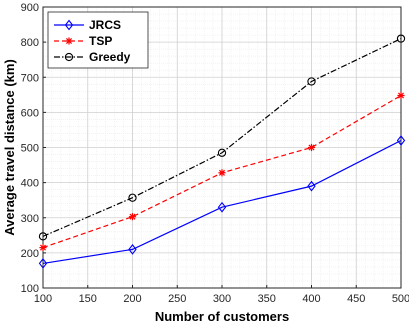 The width and height of the screenshot is (409, 329). I want to click on legend-label-greedy: Greedy, so click(110, 57).